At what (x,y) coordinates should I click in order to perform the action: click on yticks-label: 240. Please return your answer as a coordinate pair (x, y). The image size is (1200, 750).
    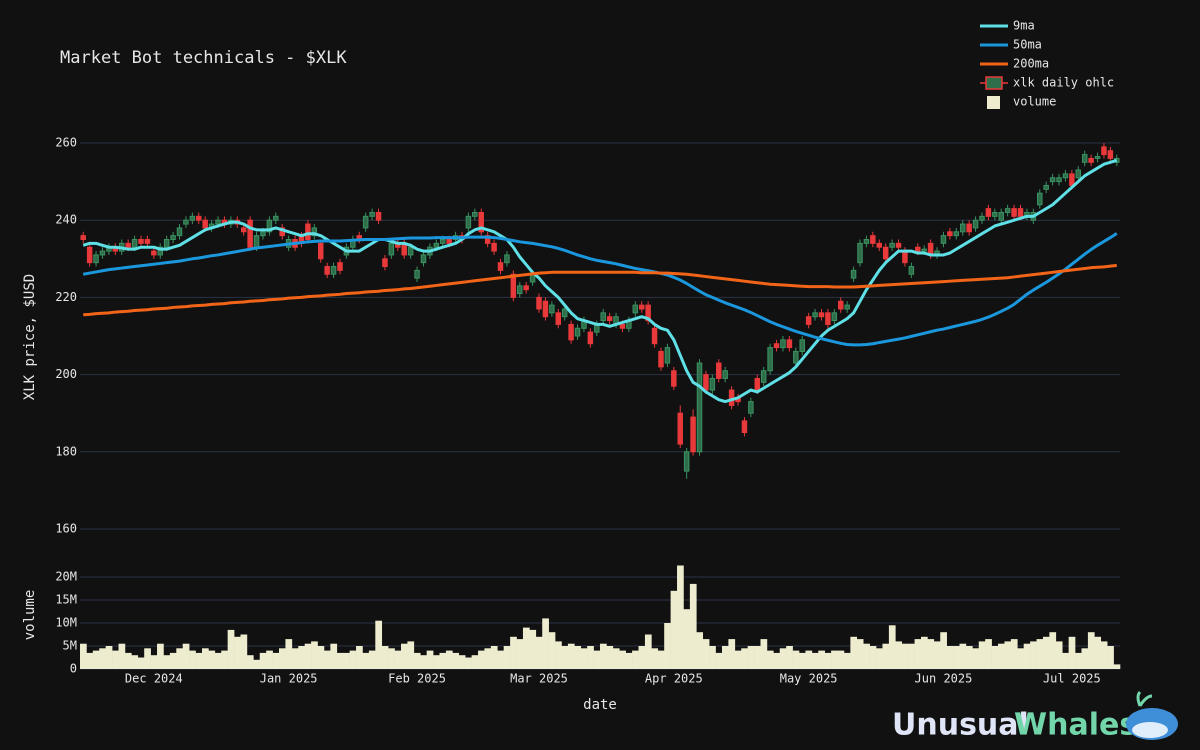
    Looking at the image, I should click on (66, 220).